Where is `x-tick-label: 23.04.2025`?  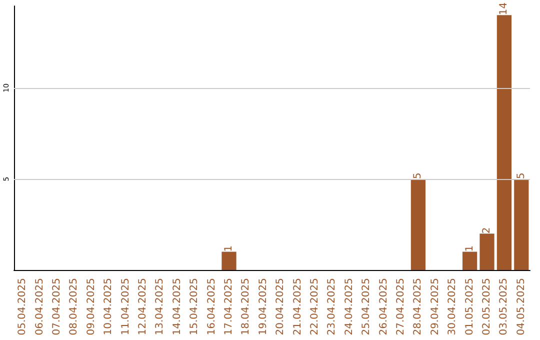
x-tick-label: 23.04.2025 is located at coordinates (332, 307).